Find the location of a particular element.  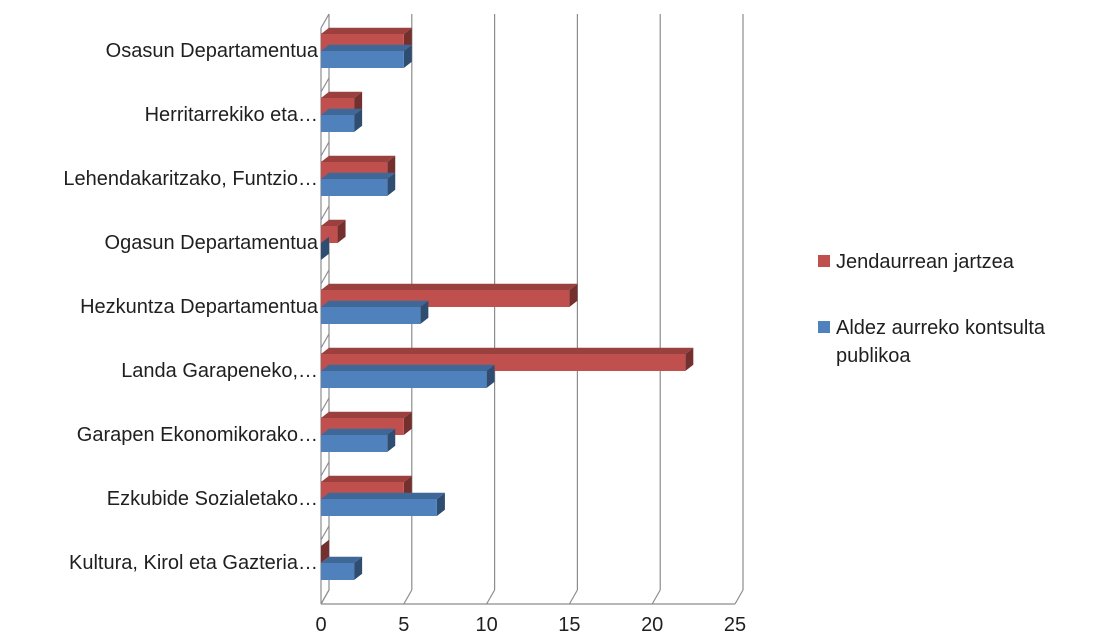

legend-item-aldez-aurreko: Aldez aurreko kontsulta publikoa is located at coordinates (953, 342).